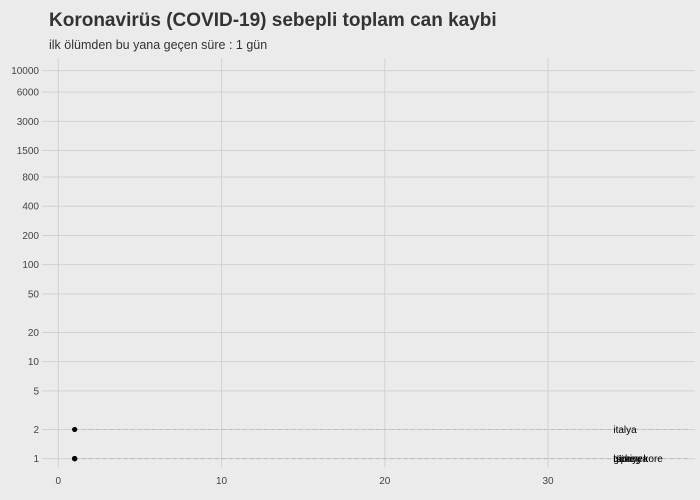  I want to click on y-tick-label: 1500, so click(28, 151).